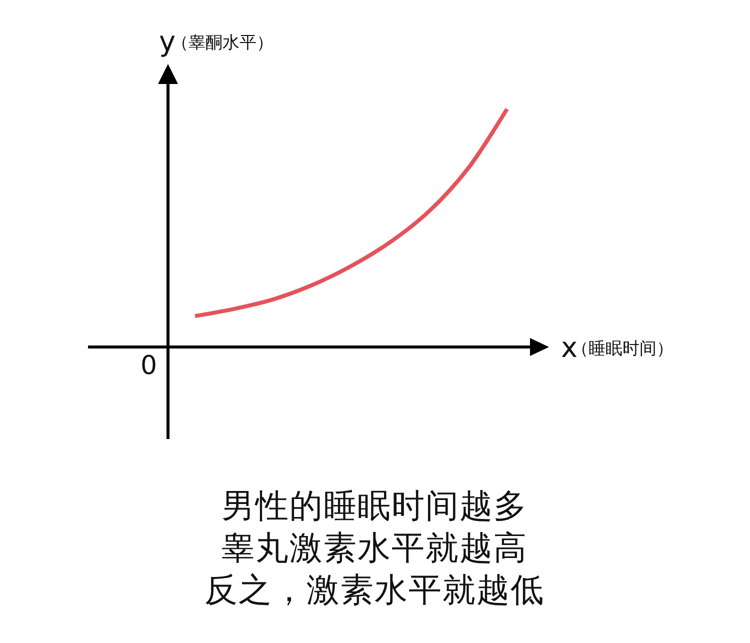  What do you see at coordinates (216, 41) in the screenshot?
I see `y-axis-title: y（睾酮水平）` at bounding box center [216, 41].